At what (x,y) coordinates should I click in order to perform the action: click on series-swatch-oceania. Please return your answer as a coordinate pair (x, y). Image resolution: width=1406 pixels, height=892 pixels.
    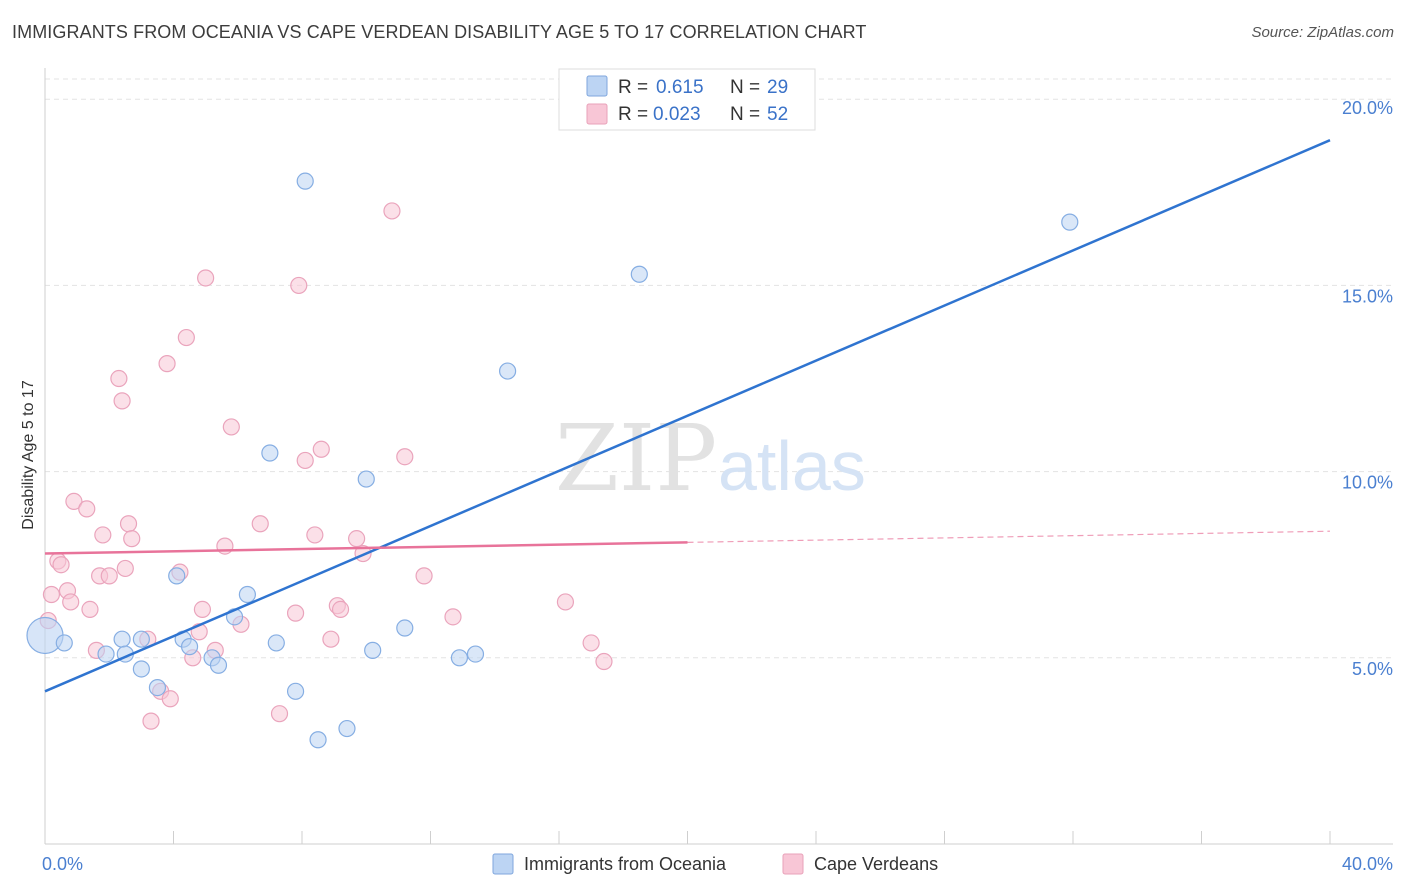
    Looking at the image, I should click on (503, 864).